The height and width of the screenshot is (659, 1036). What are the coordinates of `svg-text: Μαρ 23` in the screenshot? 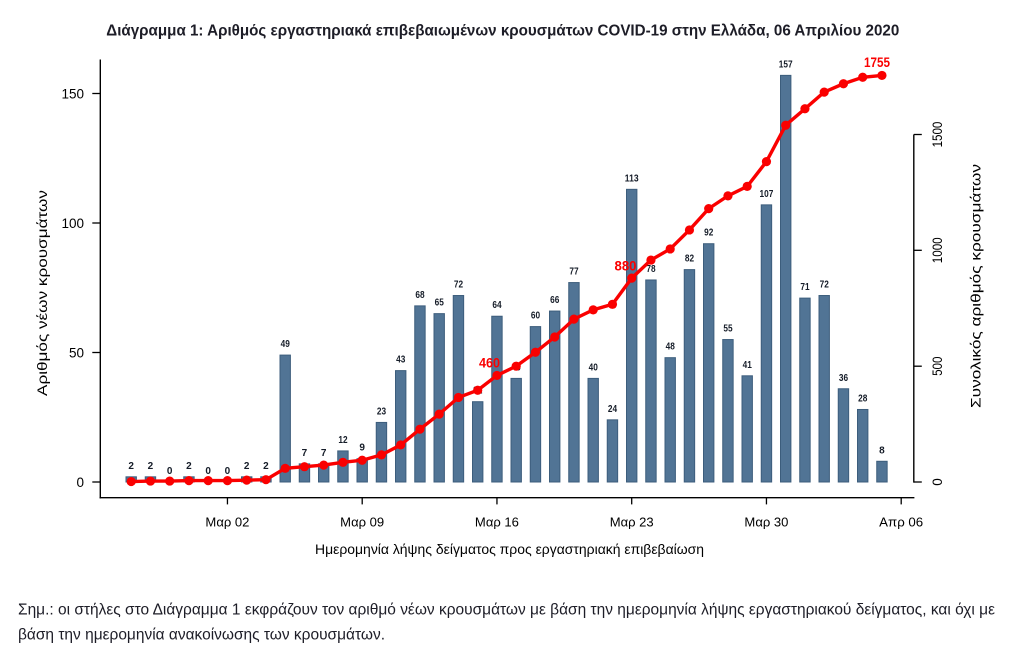 It's located at (632, 522).